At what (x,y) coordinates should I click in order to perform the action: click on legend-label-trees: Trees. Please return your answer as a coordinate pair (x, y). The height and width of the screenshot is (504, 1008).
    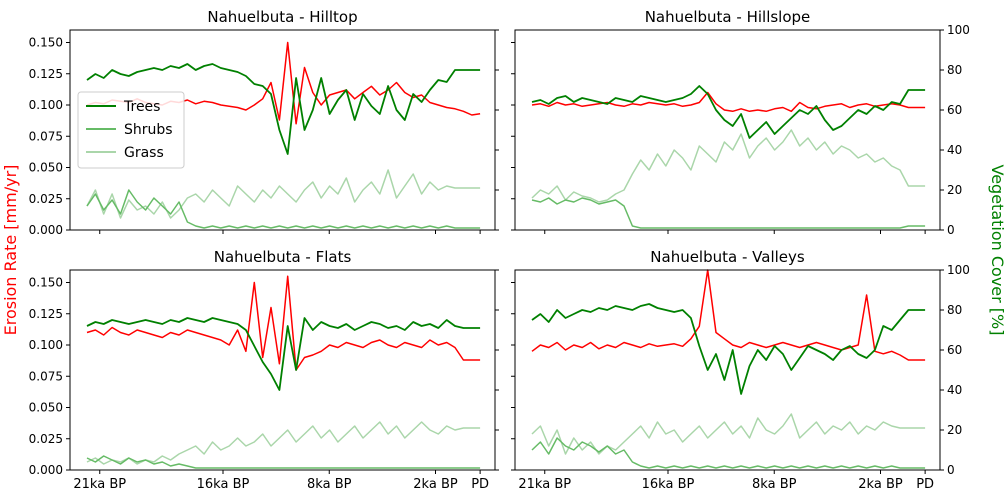
    Looking at the image, I should click on (141, 107).